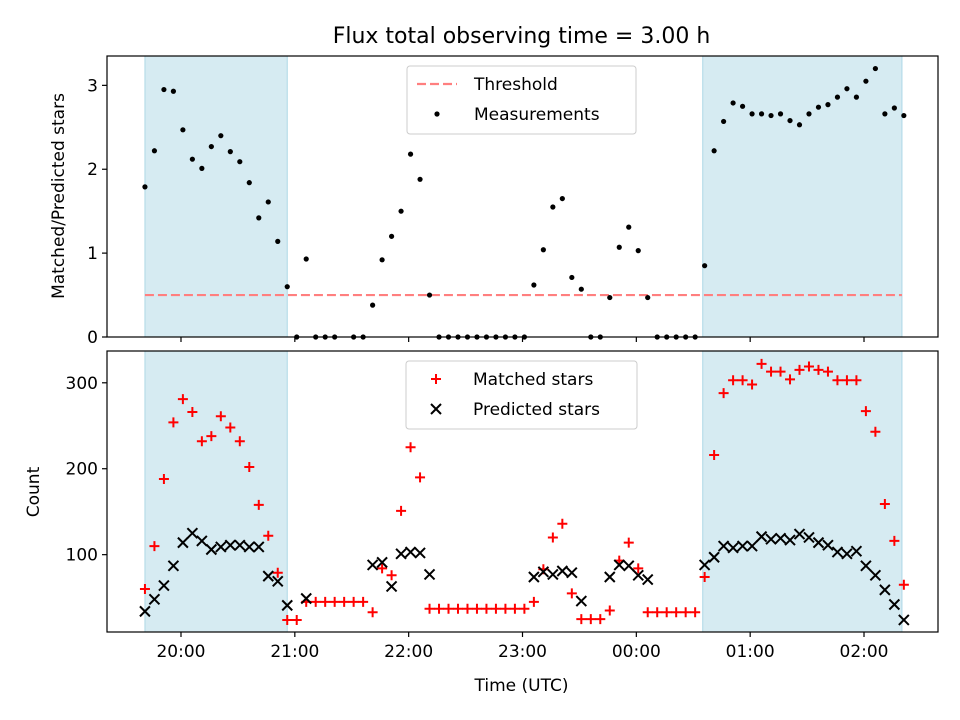  I want to click on x-tick-label: 23:00, so click(522, 652).